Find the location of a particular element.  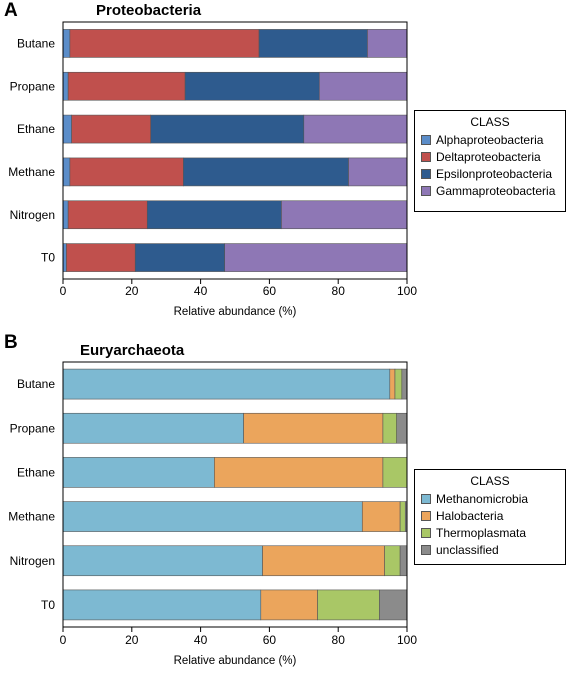

legend-item-b-thermoplasmata: Thermoplasmata is located at coordinates (490, 532).